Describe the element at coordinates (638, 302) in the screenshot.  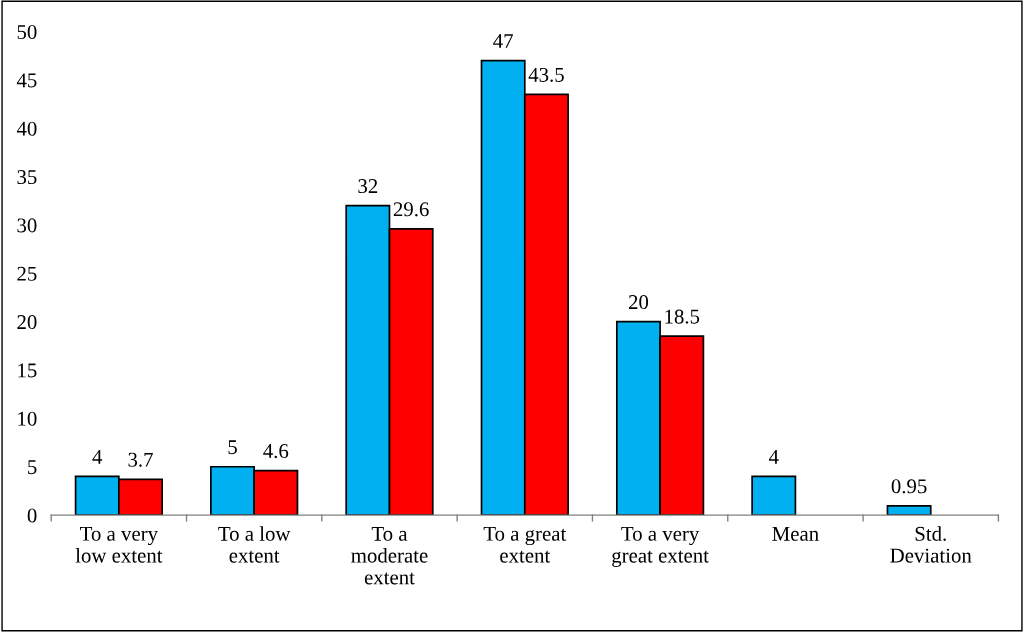
I see `data-label: 20` at that location.